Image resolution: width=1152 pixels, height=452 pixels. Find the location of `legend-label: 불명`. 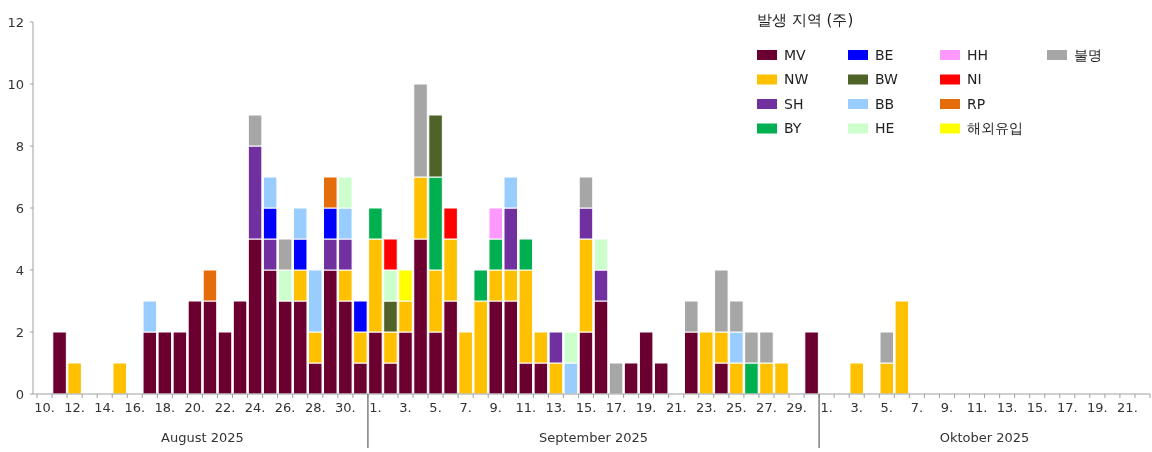

legend-label: 불명 is located at coordinates (1088, 54).